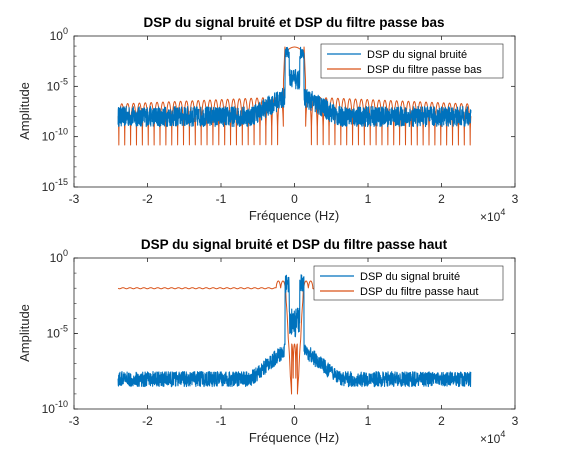 Image resolution: width=568 pixels, height=458 pixels. What do you see at coordinates (294, 87) in the screenshot?
I see `series-line-noisy-signal` at bounding box center [294, 87].